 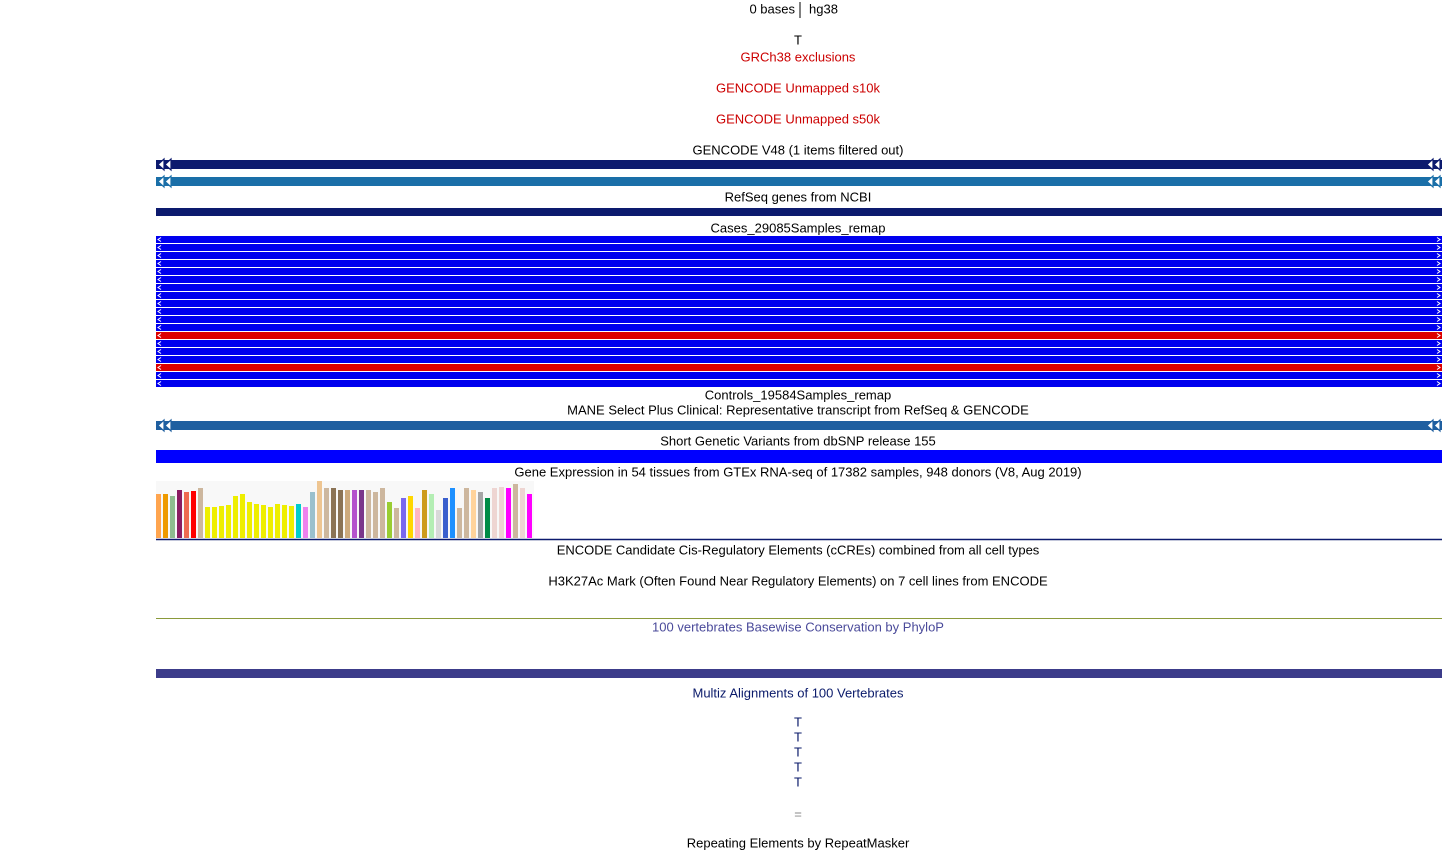 I want to click on track-label: GENCODE V48 (1 items filtered out), so click(x=798, y=149).